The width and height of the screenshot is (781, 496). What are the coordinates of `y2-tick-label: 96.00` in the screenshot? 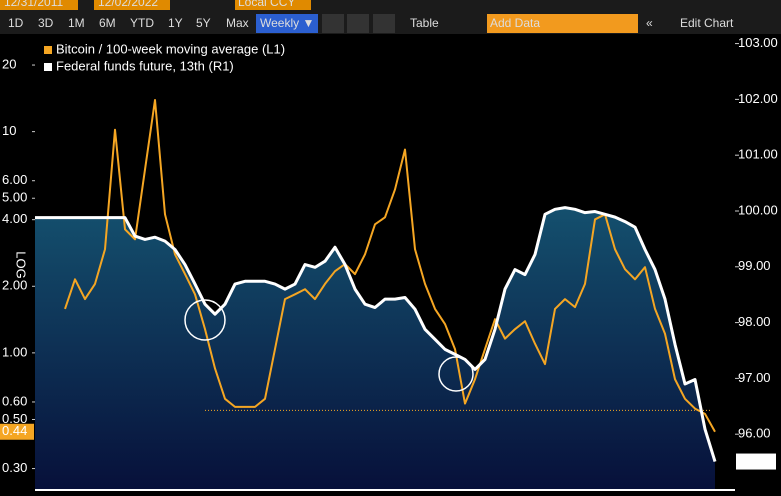 It's located at (754, 433).